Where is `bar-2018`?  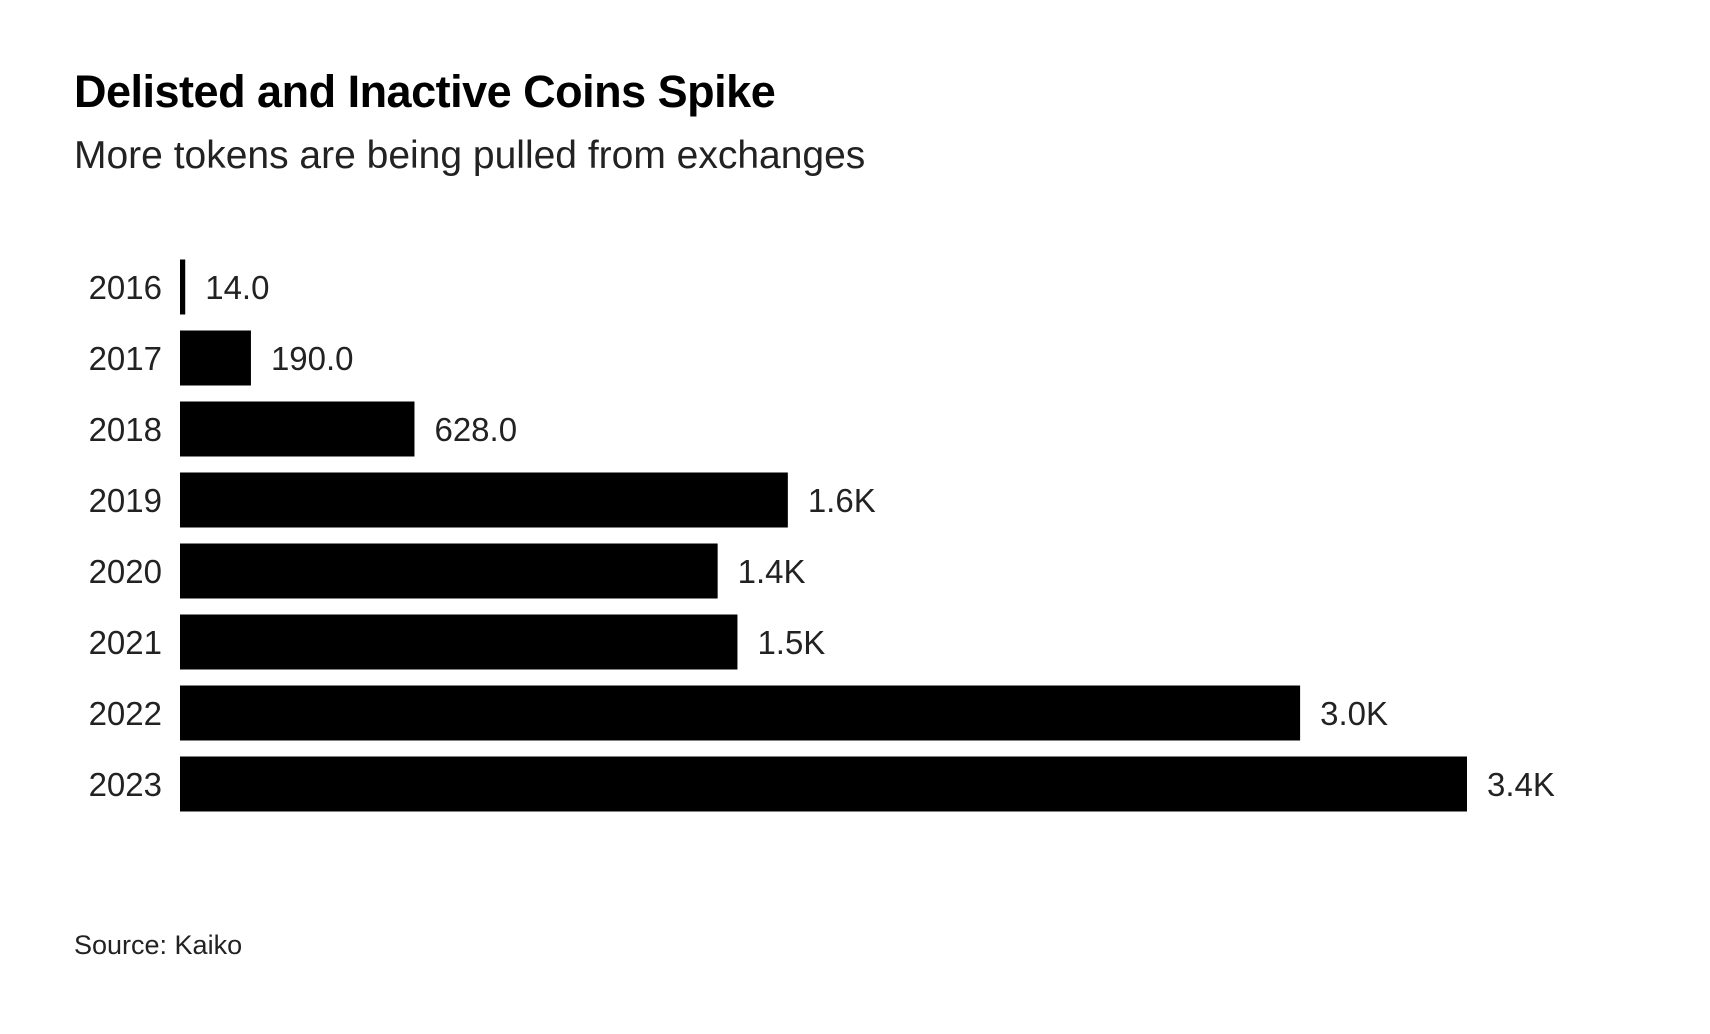 bar-2018 is located at coordinates (297, 429).